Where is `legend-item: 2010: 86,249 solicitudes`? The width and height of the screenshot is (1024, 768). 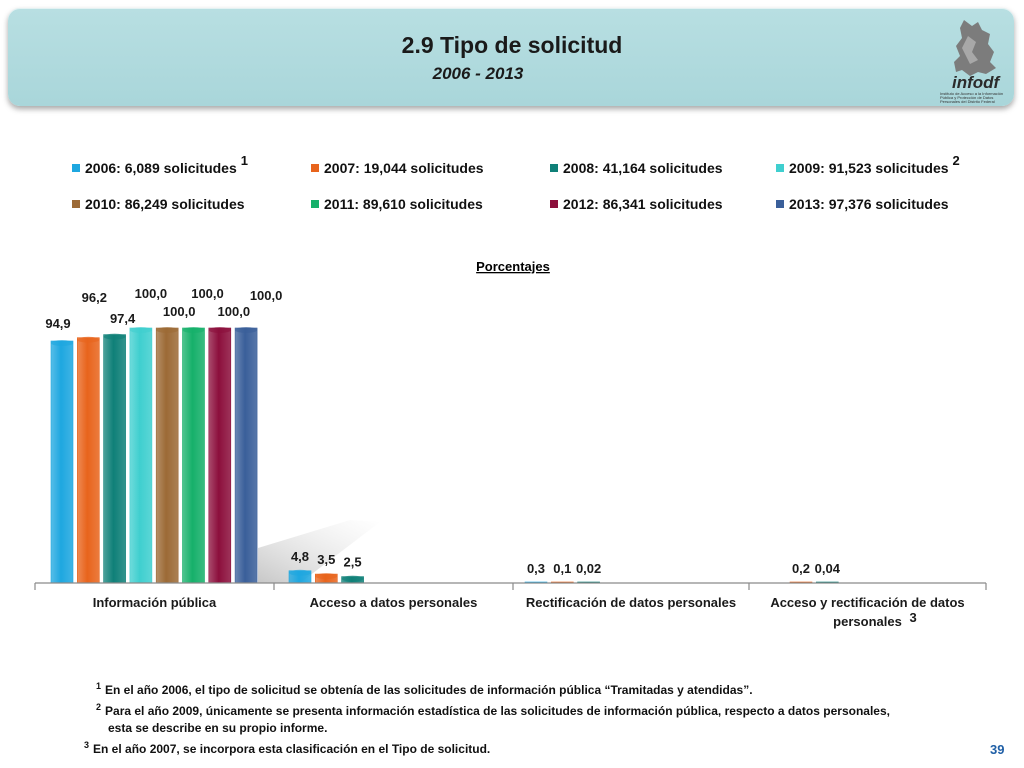
legend-item: 2010: 86,249 solicitudes is located at coordinates (158, 204).